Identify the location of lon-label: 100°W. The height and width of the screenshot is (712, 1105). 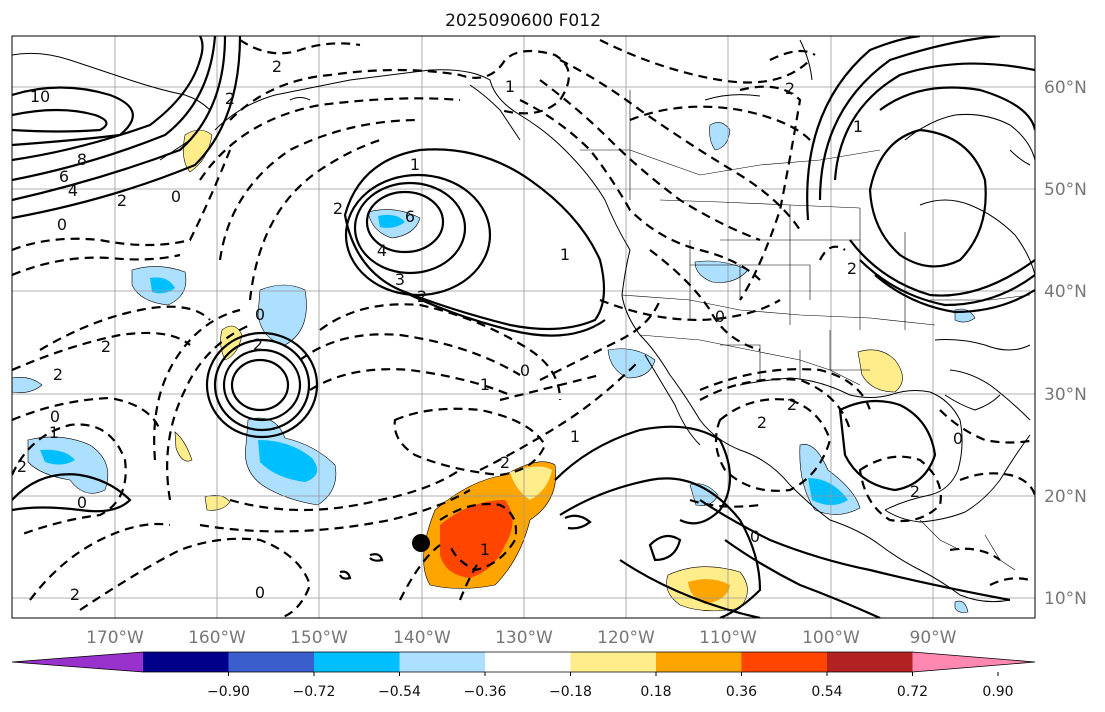
(831, 638).